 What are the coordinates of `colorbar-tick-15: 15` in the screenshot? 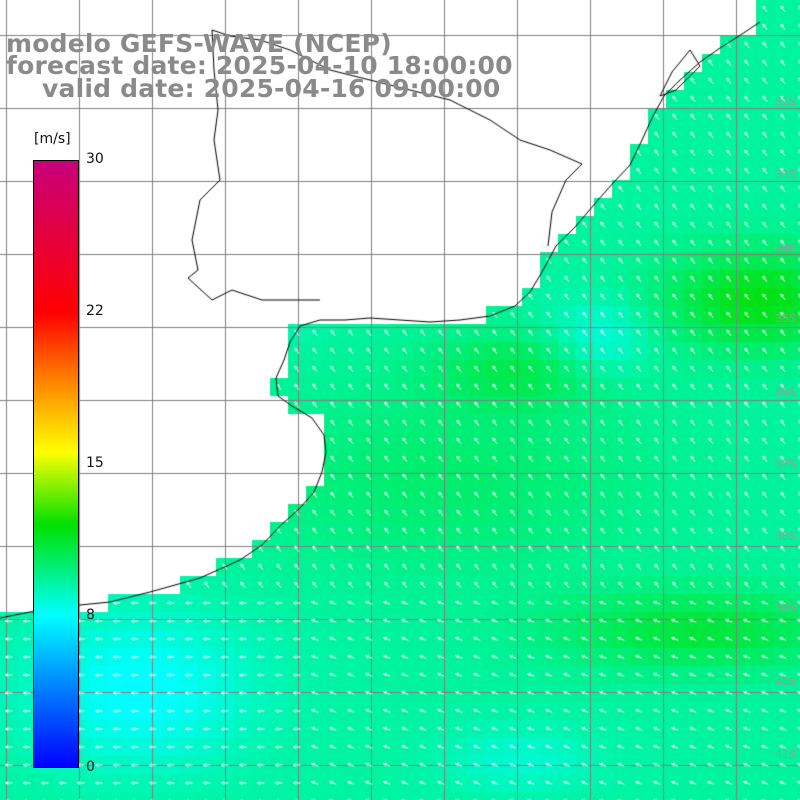 It's located at (95, 463).